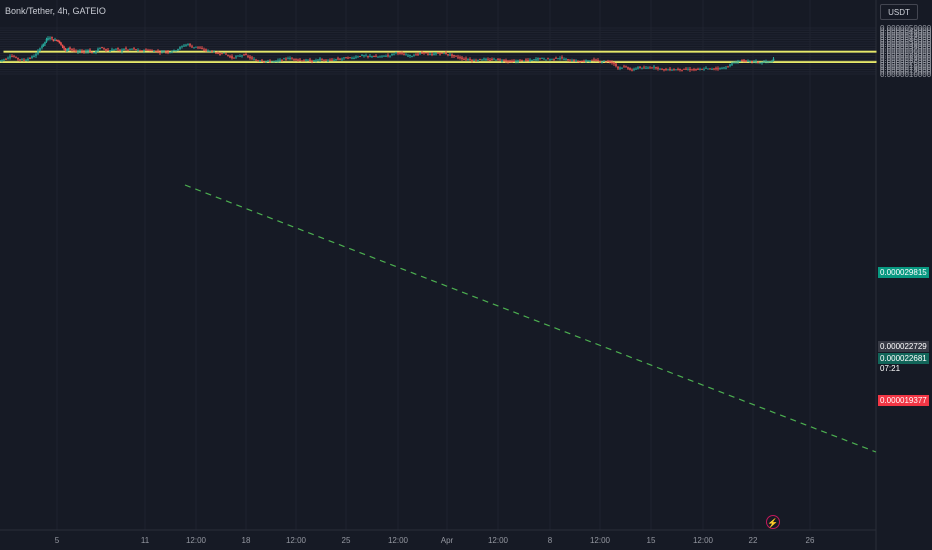  Describe the element at coordinates (773, 522) in the screenshot. I see `replay-icon: ⚡` at that location.